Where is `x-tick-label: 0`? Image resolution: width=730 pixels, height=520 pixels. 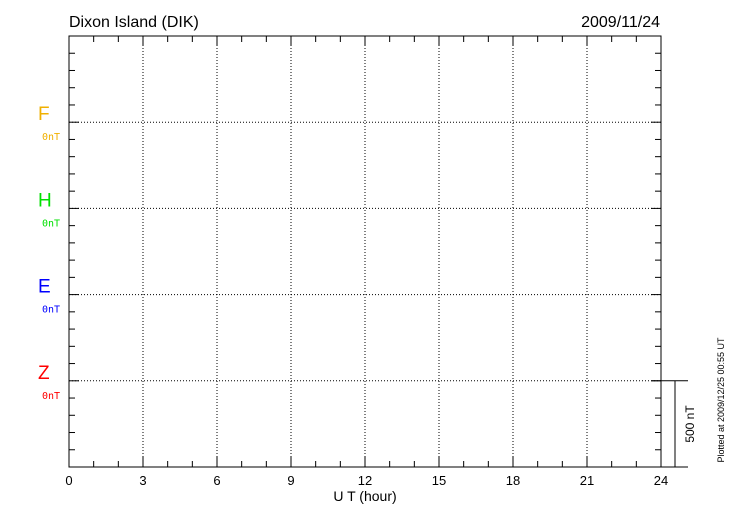
x-tick-label: 0 is located at coordinates (68, 480).